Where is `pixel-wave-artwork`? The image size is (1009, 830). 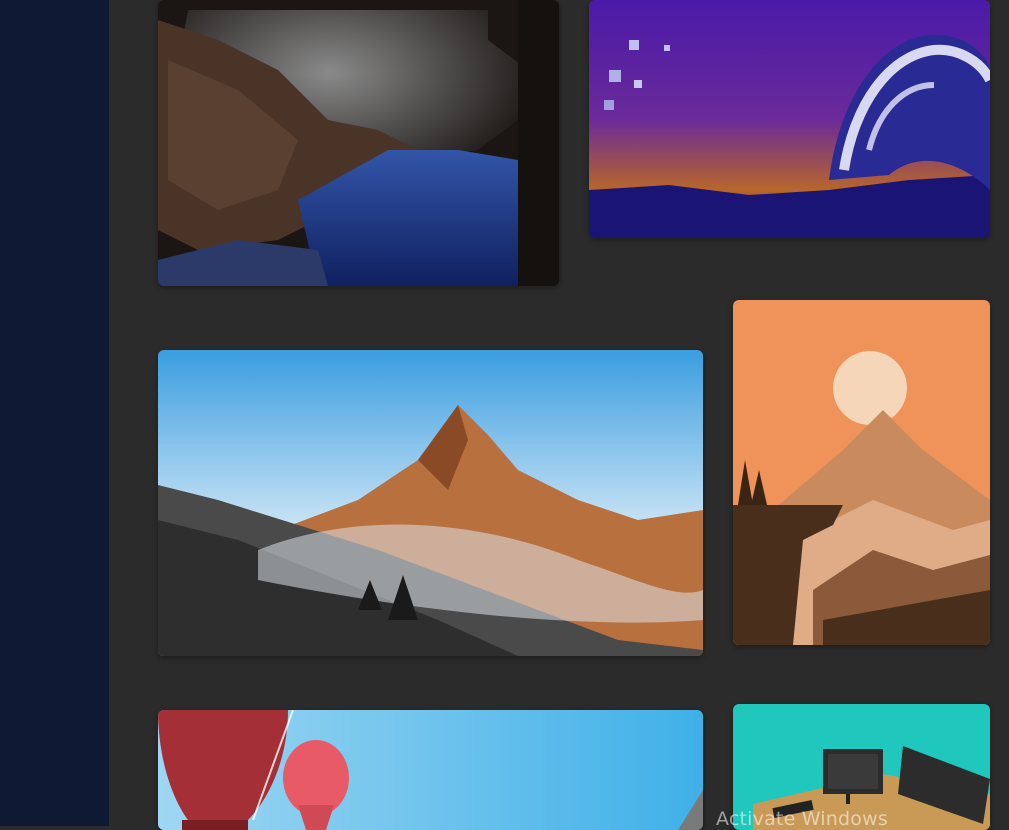
pixel-wave-artwork is located at coordinates (789, 119).